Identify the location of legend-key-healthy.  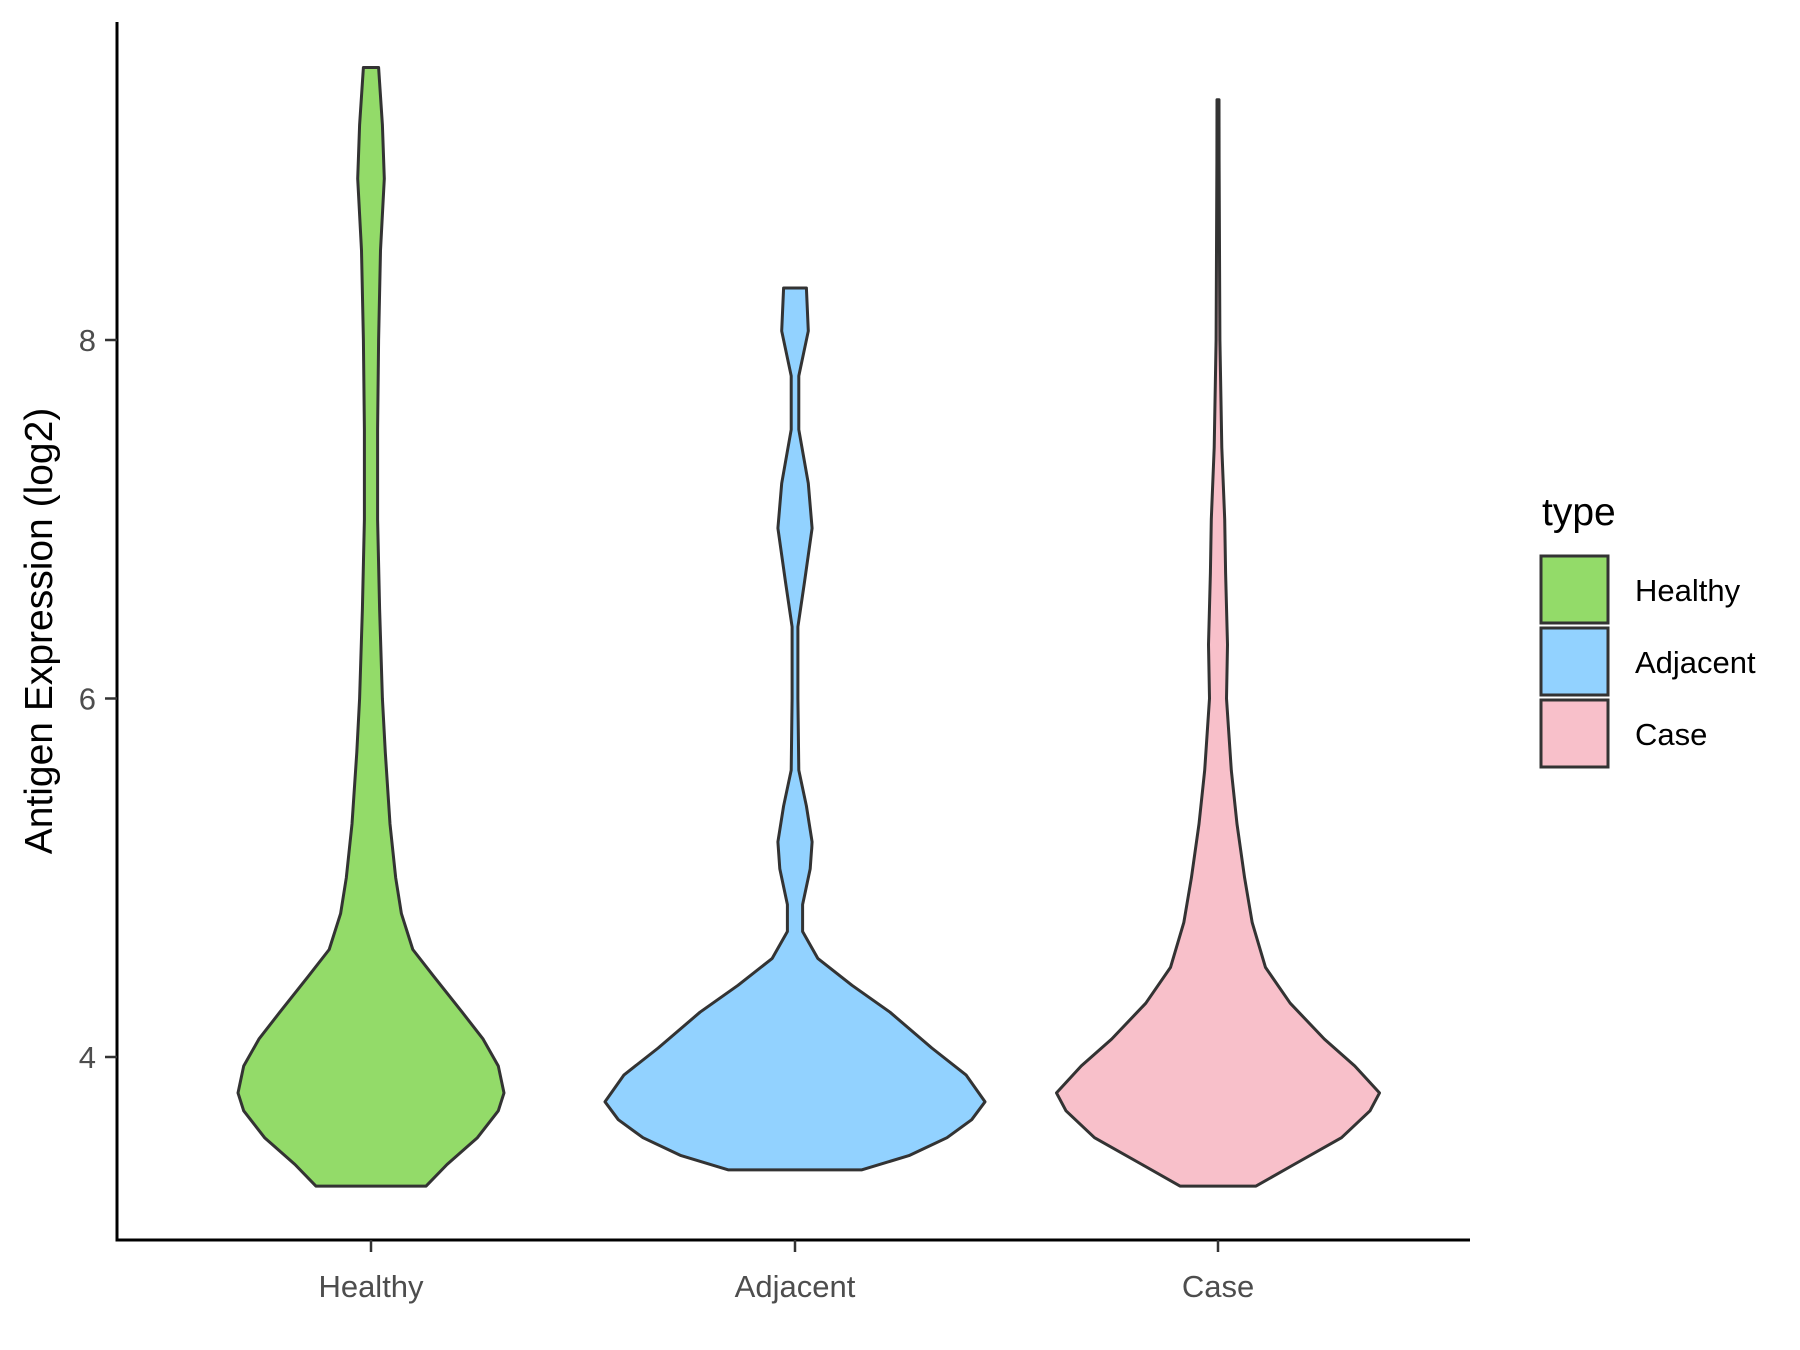
(1574, 589).